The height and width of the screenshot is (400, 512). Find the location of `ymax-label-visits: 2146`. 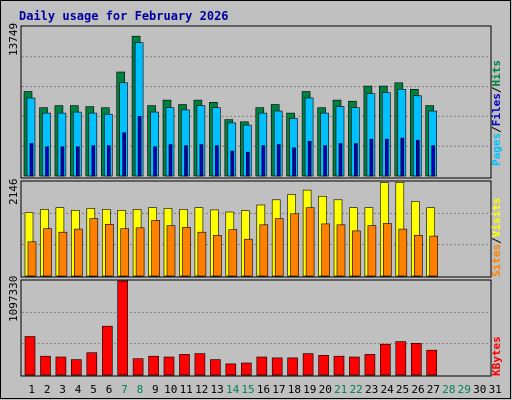

ymax-label-visits: 2146 is located at coordinates (13, 192).